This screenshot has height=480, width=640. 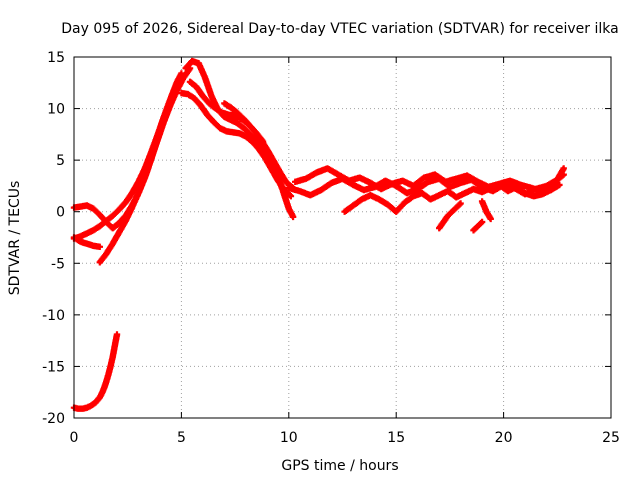 What do you see at coordinates (58, 264) in the screenshot?
I see `y-tick-label: -5` at bounding box center [58, 264].